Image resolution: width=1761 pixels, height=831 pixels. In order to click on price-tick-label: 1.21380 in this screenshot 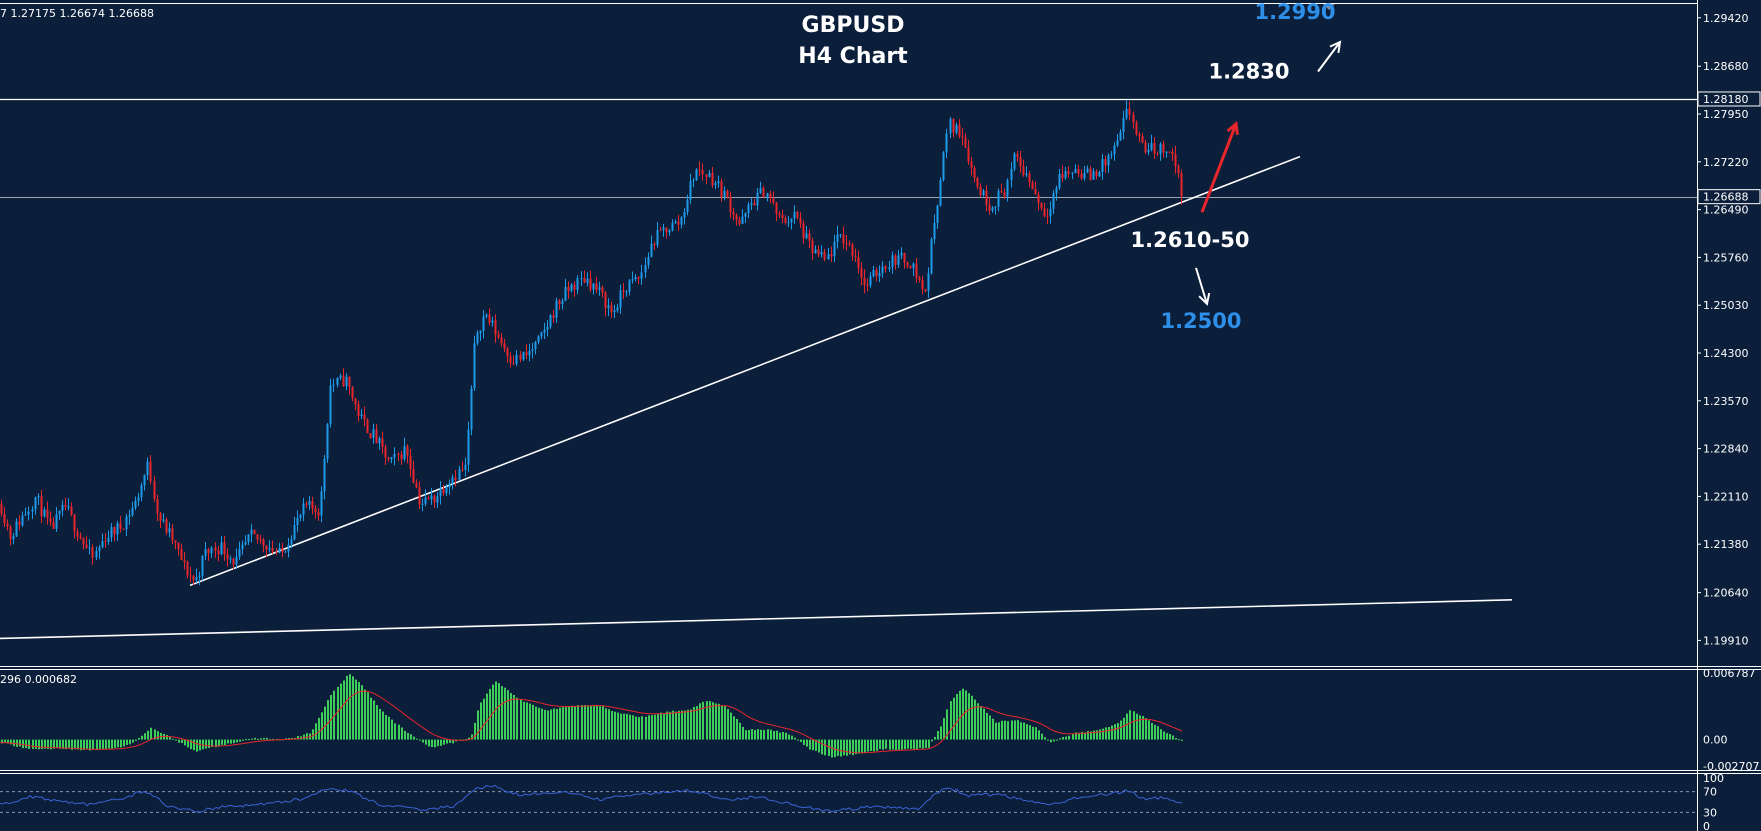, I will do `click(1726, 544)`.